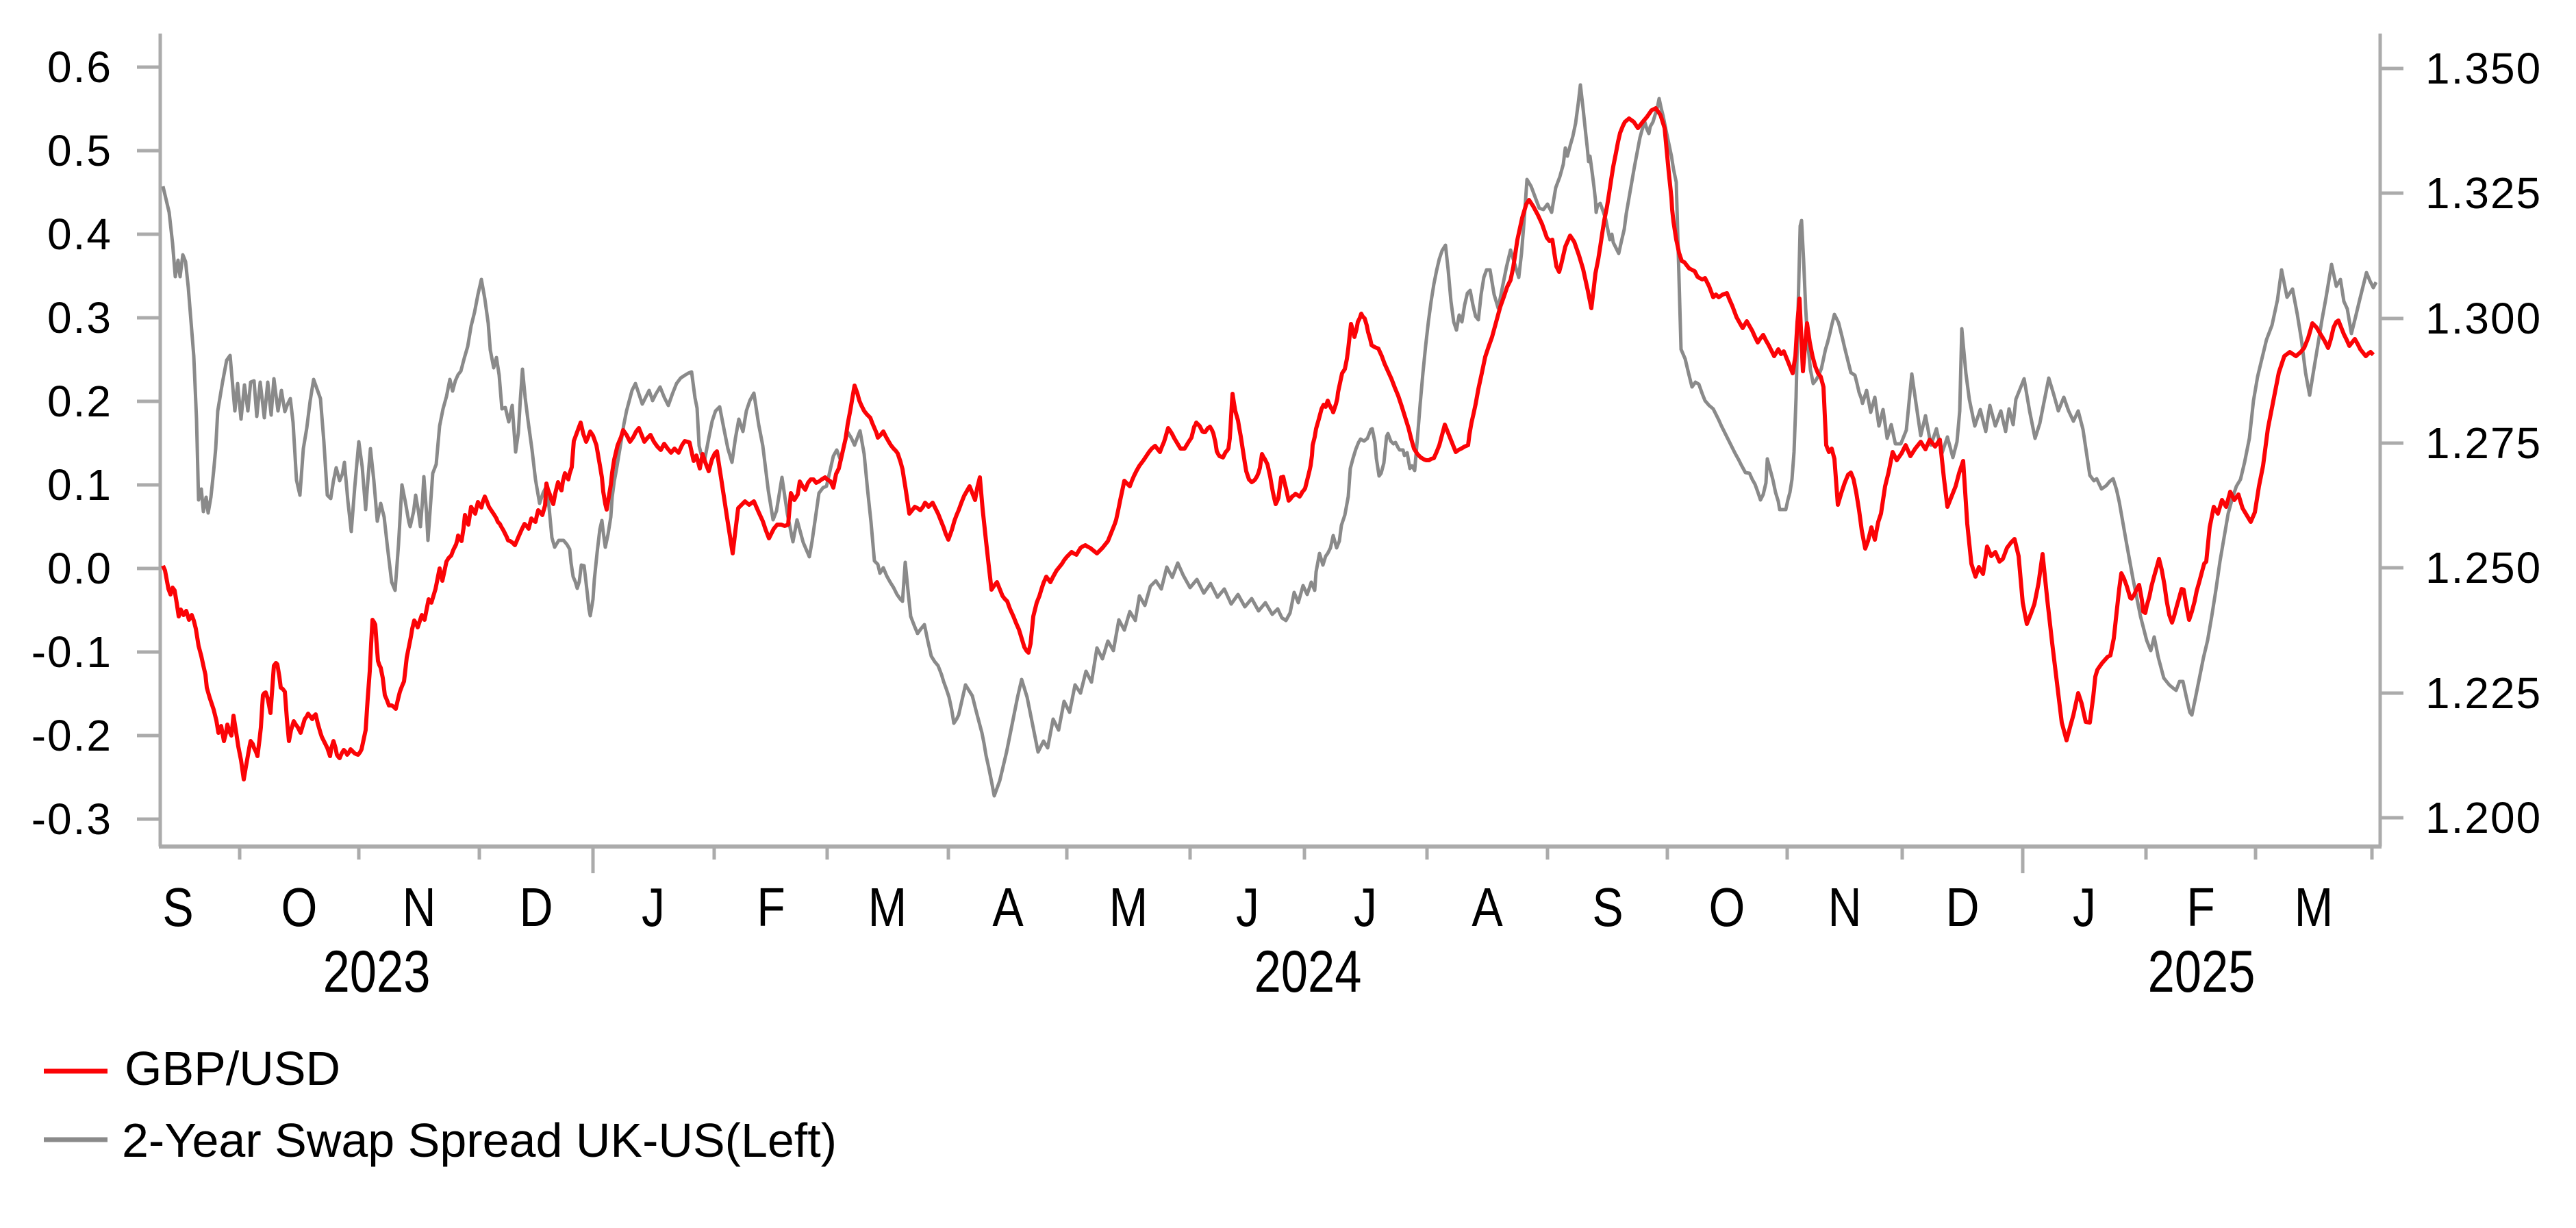  Describe the element at coordinates (79, 151) in the screenshot. I see `svg-text: 0.5` at that location.